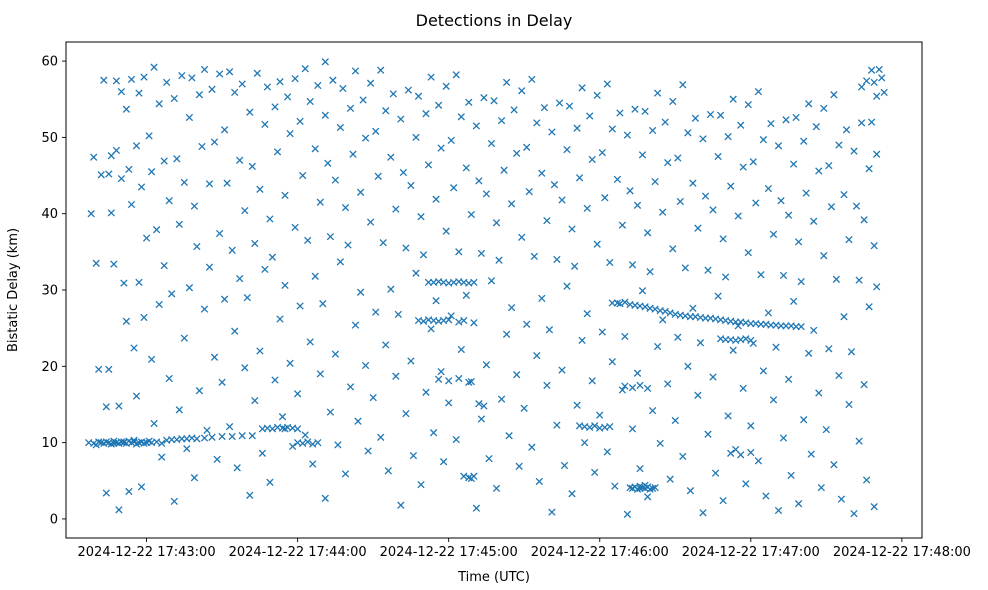  What do you see at coordinates (49, 443) in the screenshot?
I see `y-tick-label: 10` at bounding box center [49, 443].